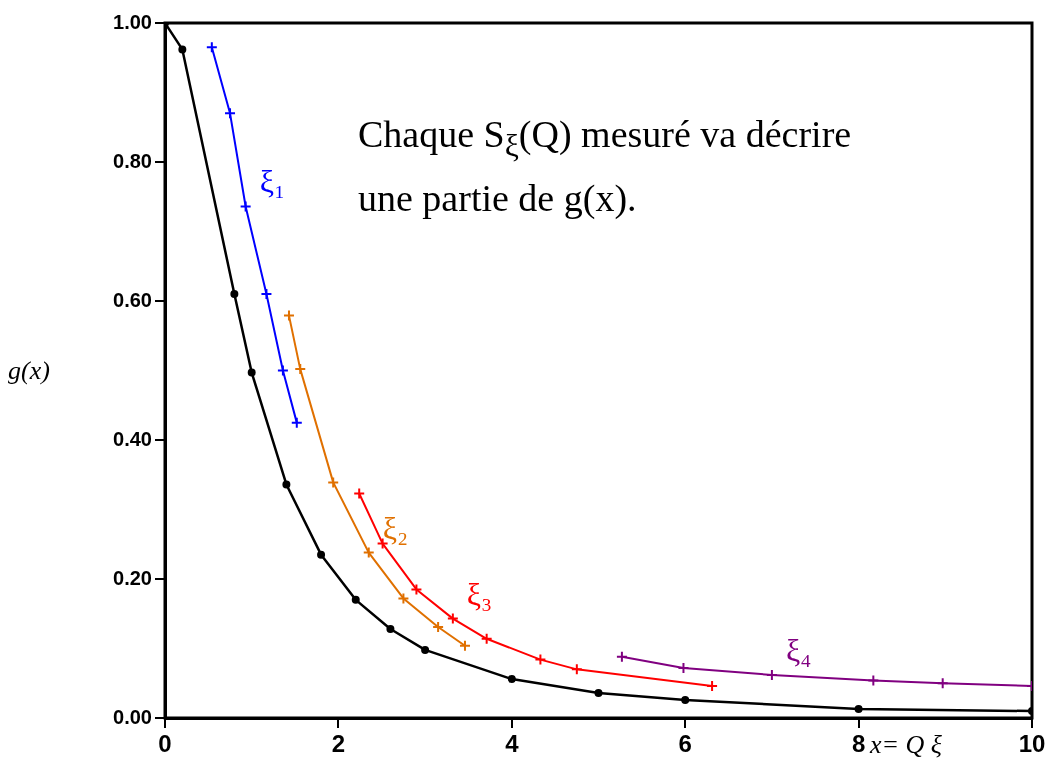 The image size is (1058, 771). I want to click on x-tick-label: 0, so click(165, 744).